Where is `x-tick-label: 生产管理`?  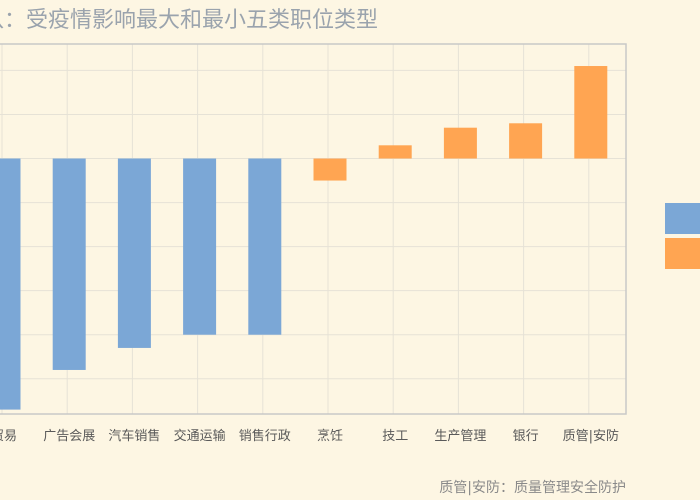 x-tick-label: 生产管理 is located at coordinates (460, 436).